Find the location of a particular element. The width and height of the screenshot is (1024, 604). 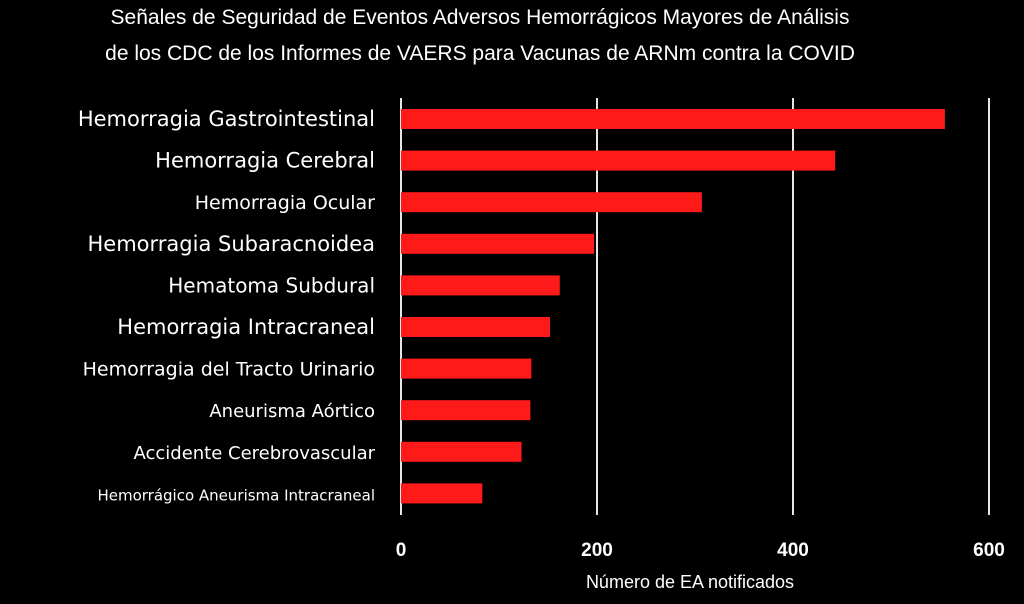

category-label: Aneurisma Aórtico is located at coordinates (292, 411).